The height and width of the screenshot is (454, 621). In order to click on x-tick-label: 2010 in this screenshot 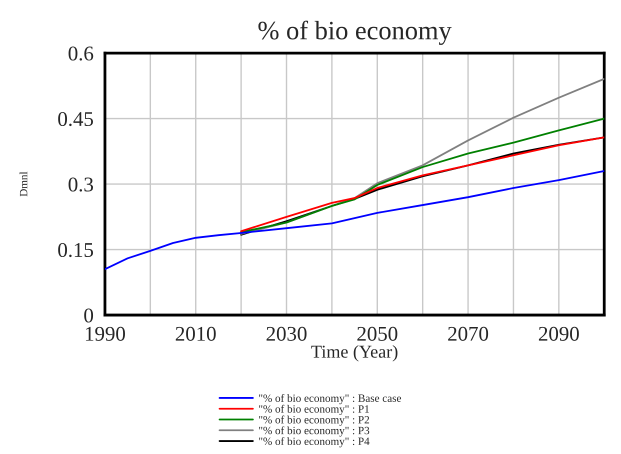, I will do `click(196, 333)`.